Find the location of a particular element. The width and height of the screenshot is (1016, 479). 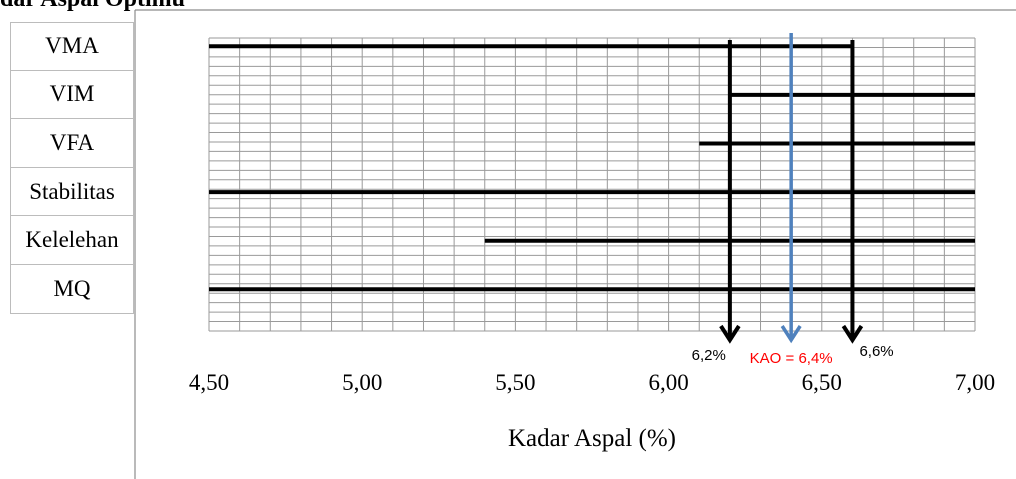

row-label-vma: VMA is located at coordinates (72, 46).